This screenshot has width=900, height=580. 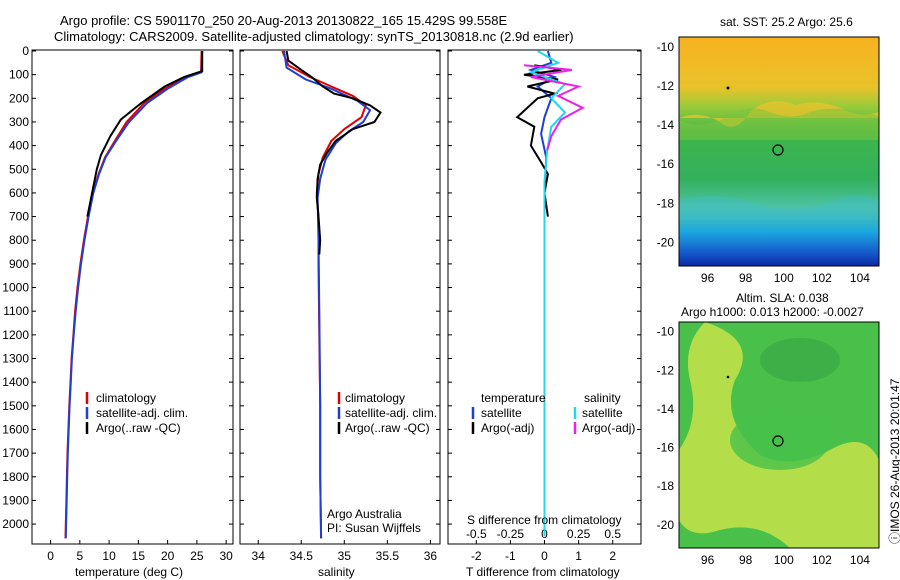 I want to click on temperature-xlabel: temperature (deg C), so click(x=129, y=572).